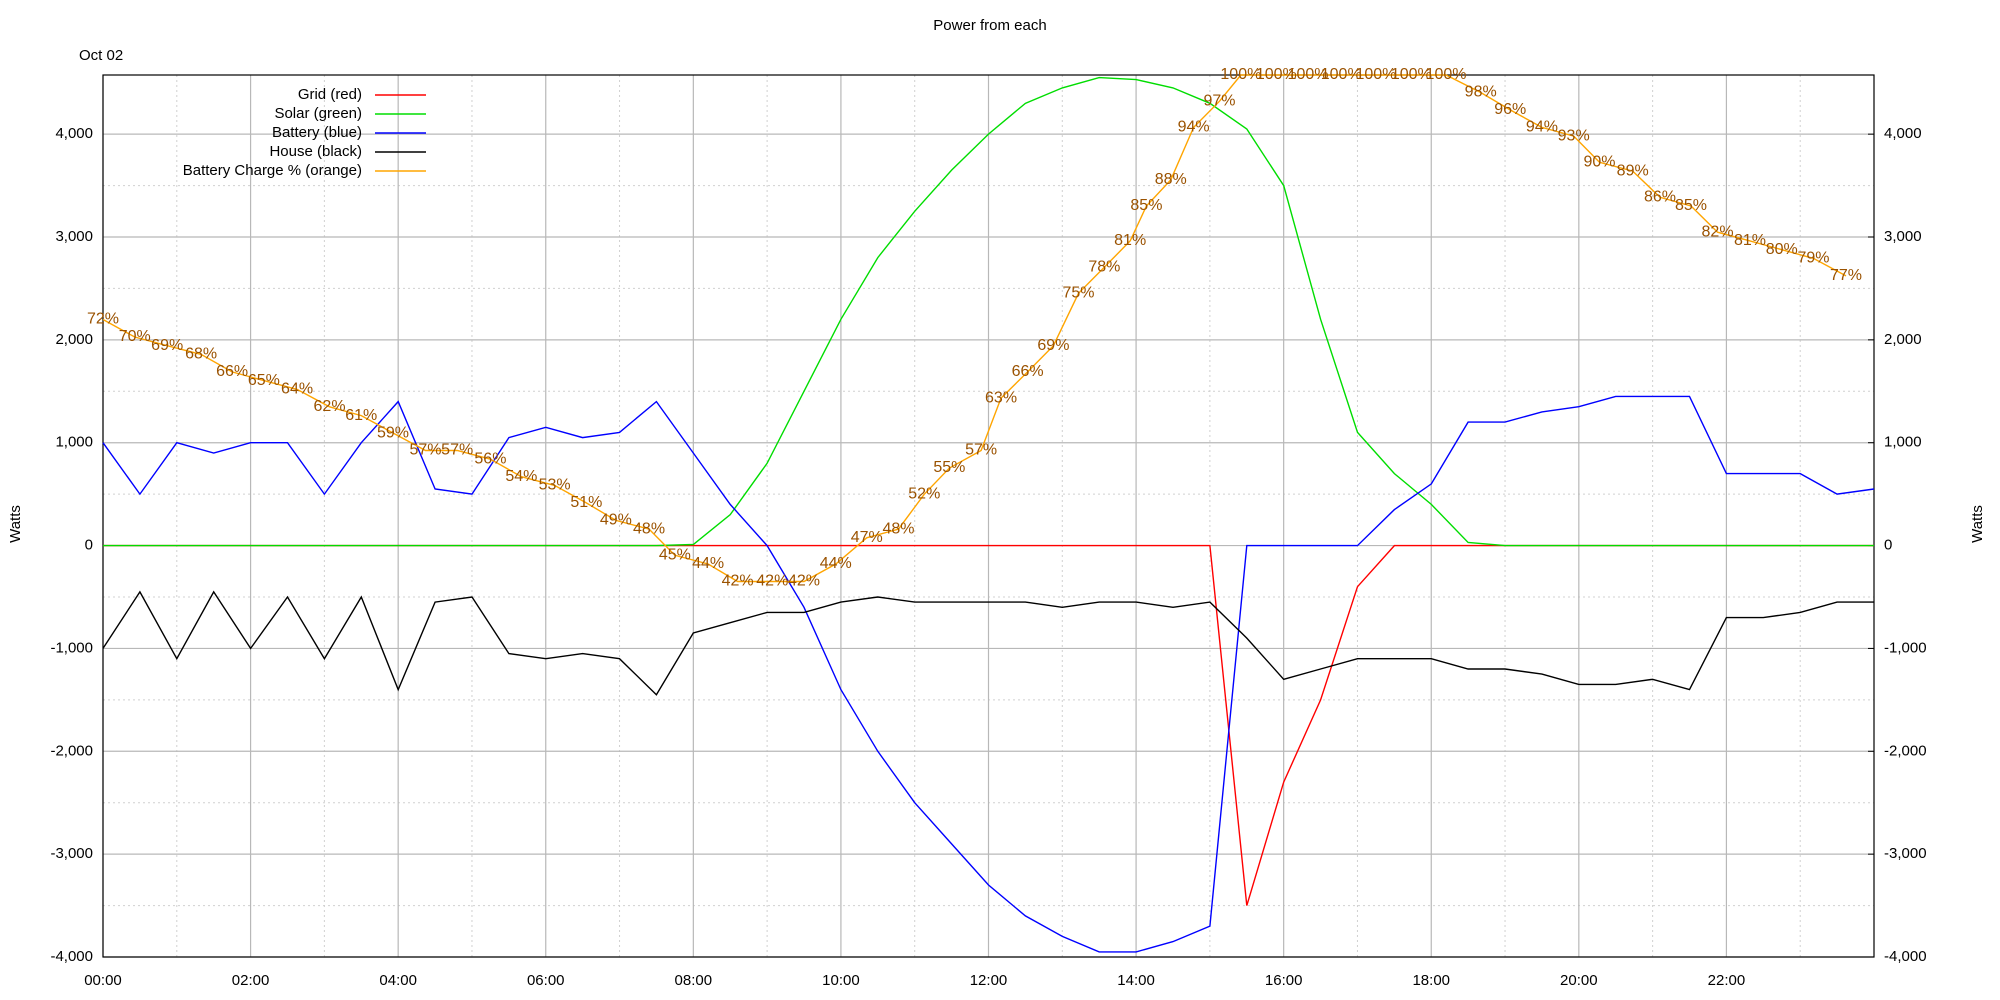 This screenshot has width=2000, height=1000. What do you see at coordinates (317, 132) in the screenshot?
I see `legend-label: Battery (blue)` at bounding box center [317, 132].